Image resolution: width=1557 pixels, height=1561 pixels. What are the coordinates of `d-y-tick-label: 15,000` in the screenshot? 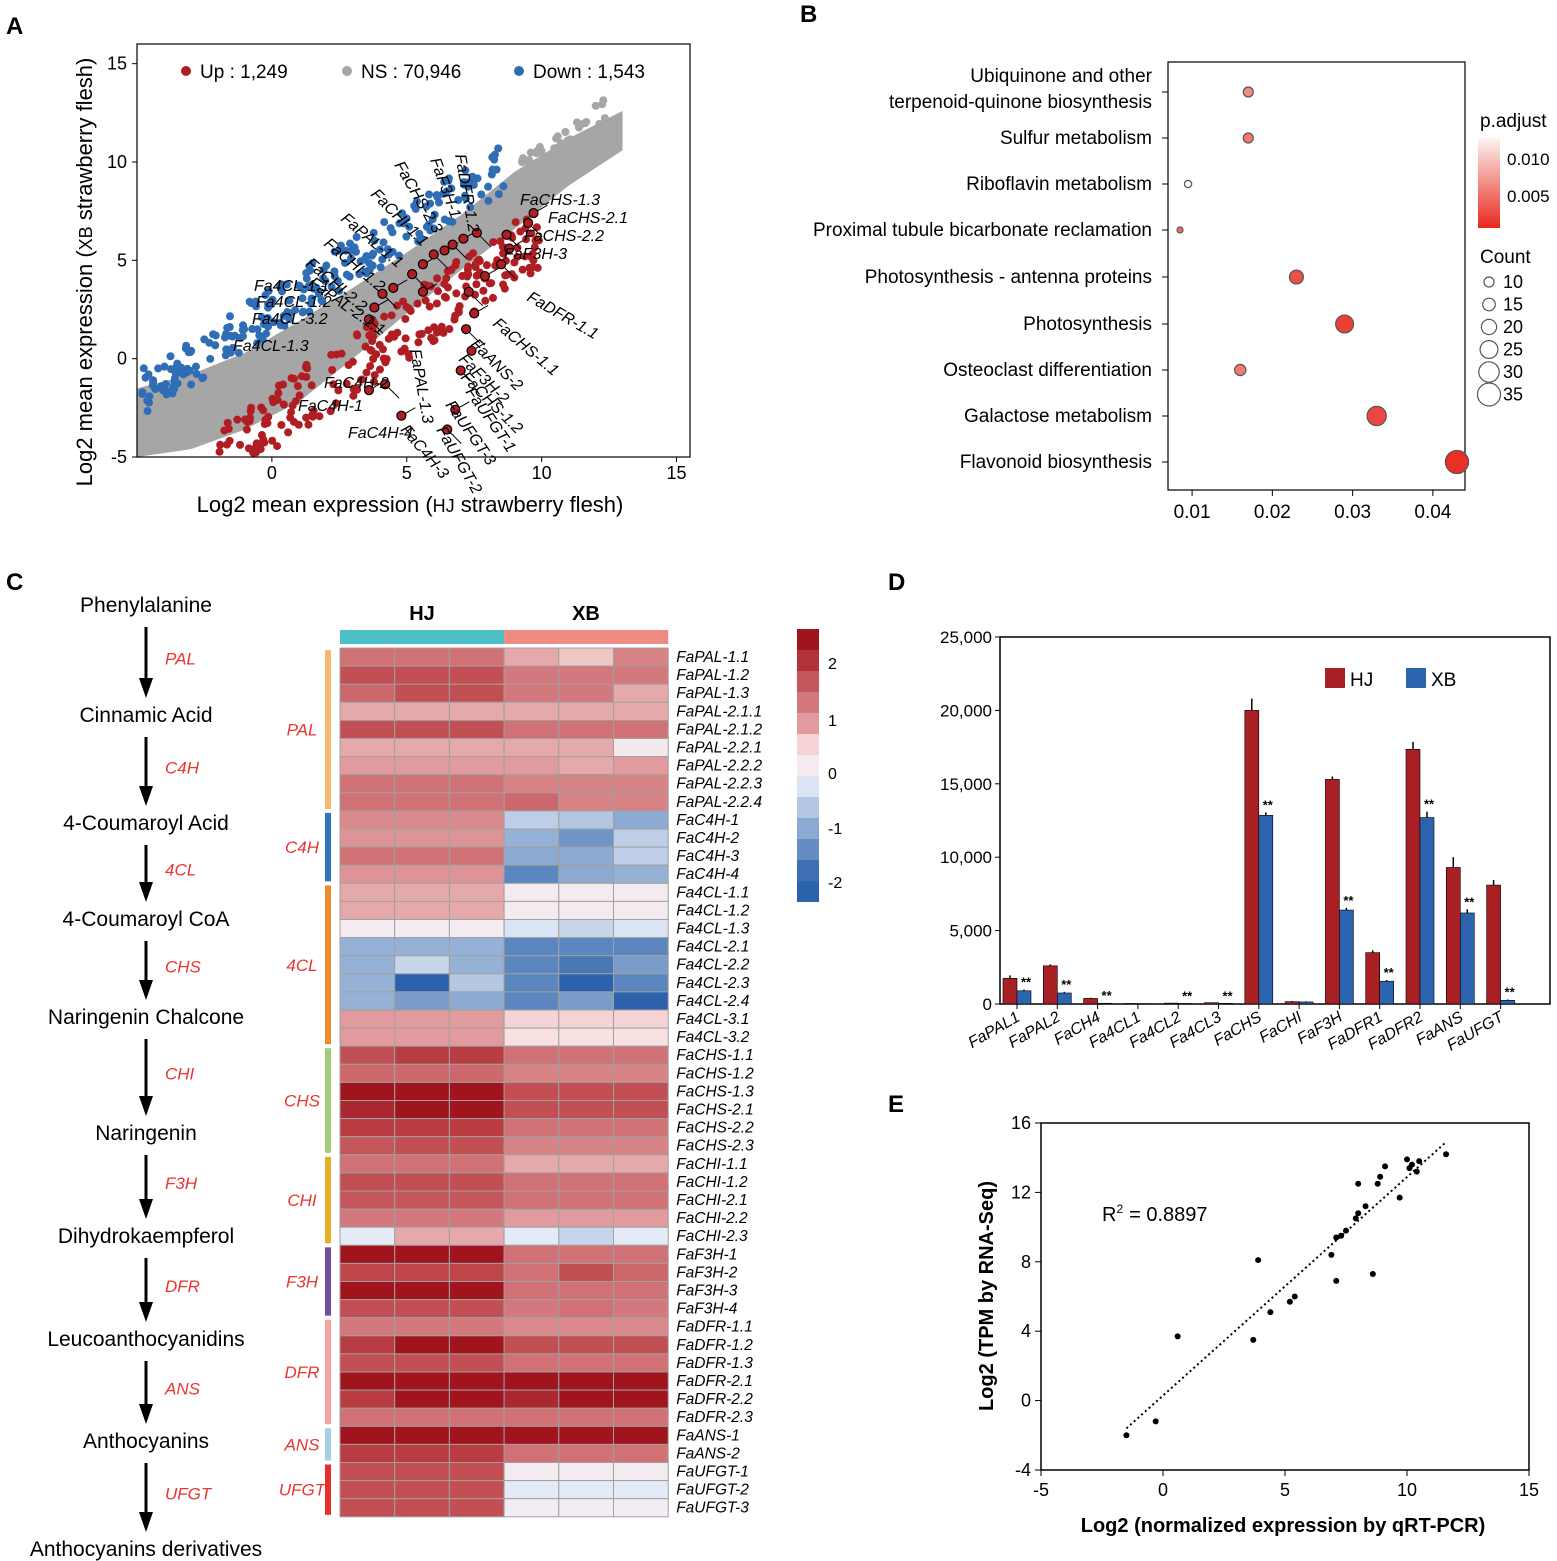 It's located at (966, 784).